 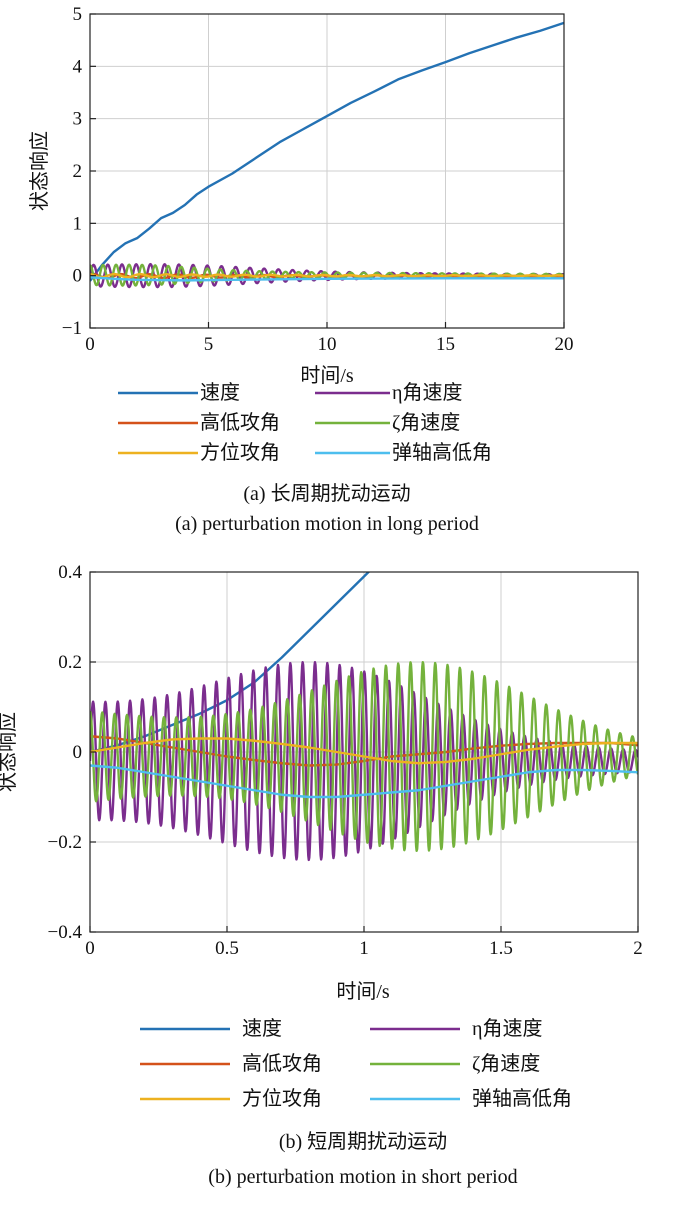 I want to click on x-axis-label-b: 时间/s, so click(x=363, y=991).